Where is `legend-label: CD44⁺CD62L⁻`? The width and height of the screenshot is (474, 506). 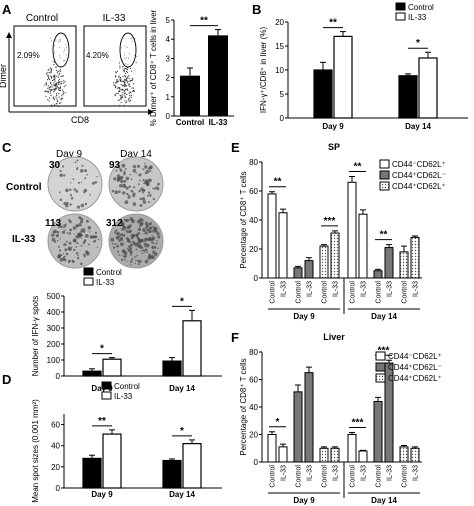 legend-label: CD44⁺CD62L⁻ is located at coordinates (419, 175).